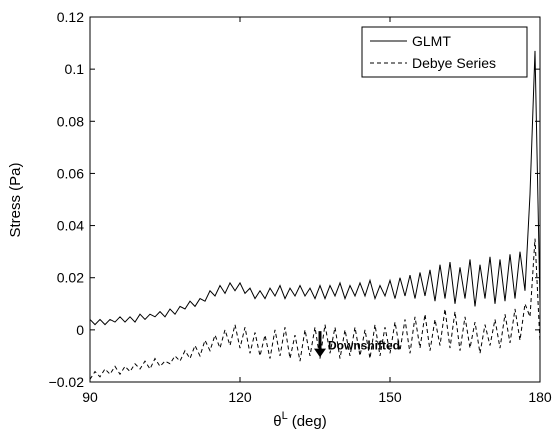 This screenshot has height=440, width=554. I want to click on y-axis-label: Stress (Pa), so click(15, 199).